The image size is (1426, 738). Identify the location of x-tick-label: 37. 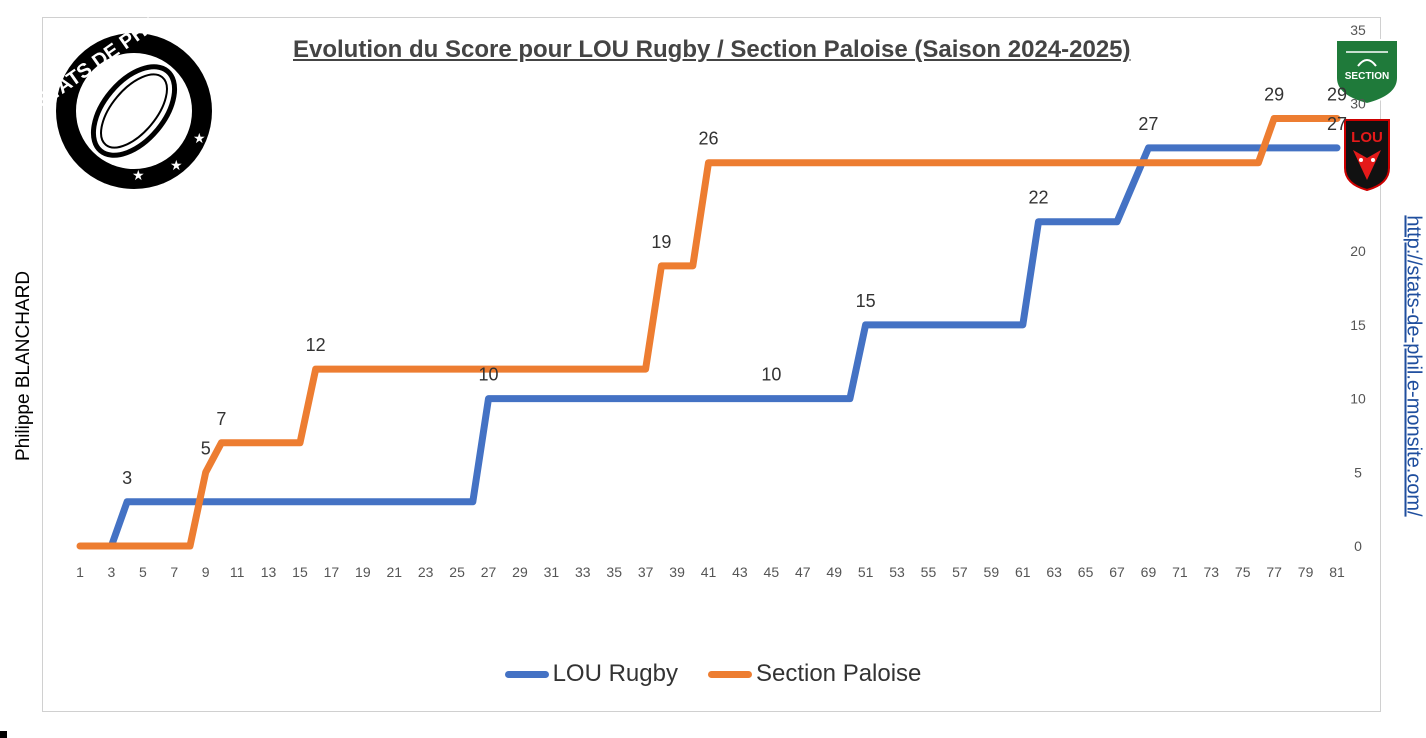
(646, 572).